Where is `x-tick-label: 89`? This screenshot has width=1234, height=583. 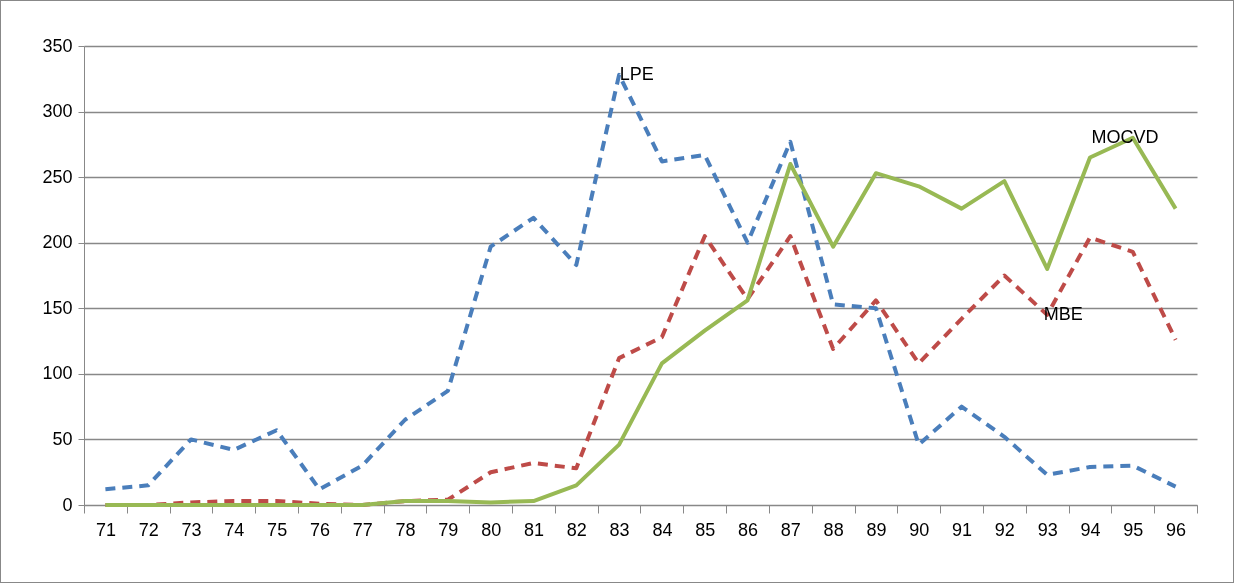
x-tick-label: 89 is located at coordinates (876, 529).